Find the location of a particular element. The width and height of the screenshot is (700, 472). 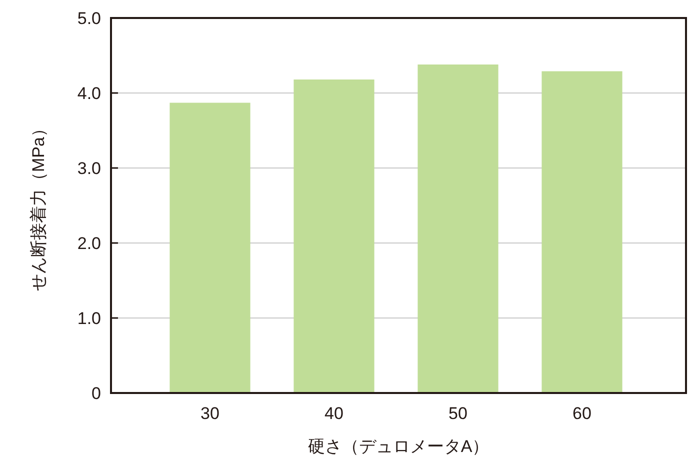

y-tick-label: 3.0 is located at coordinates (89, 168).